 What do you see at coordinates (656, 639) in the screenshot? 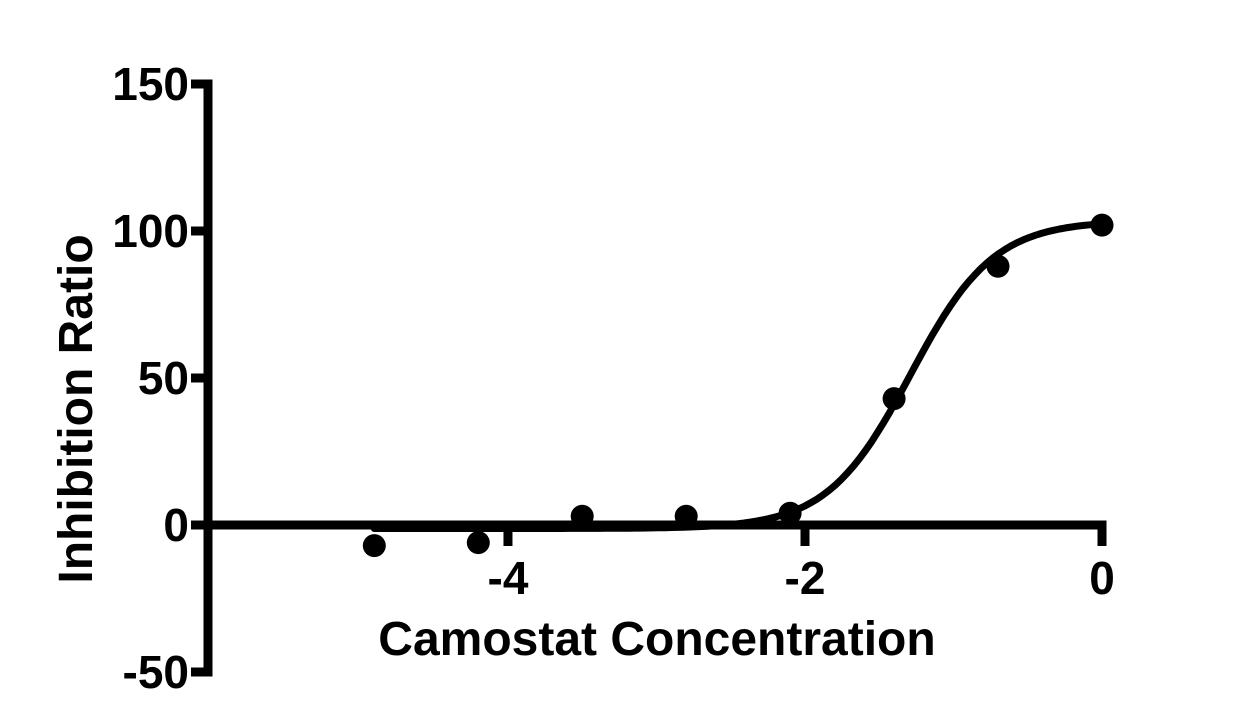
I see `x-axis-title: Camostat Concentration` at bounding box center [656, 639].